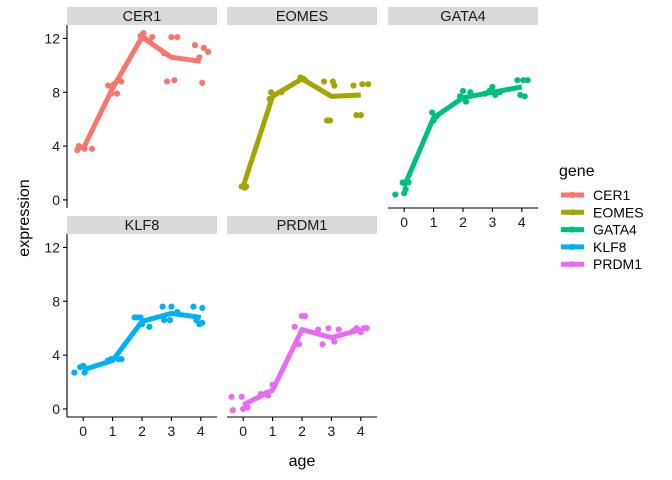 The width and height of the screenshot is (672, 480). What do you see at coordinates (404, 222) in the screenshot?
I see `x-tick-label: 0` at bounding box center [404, 222].